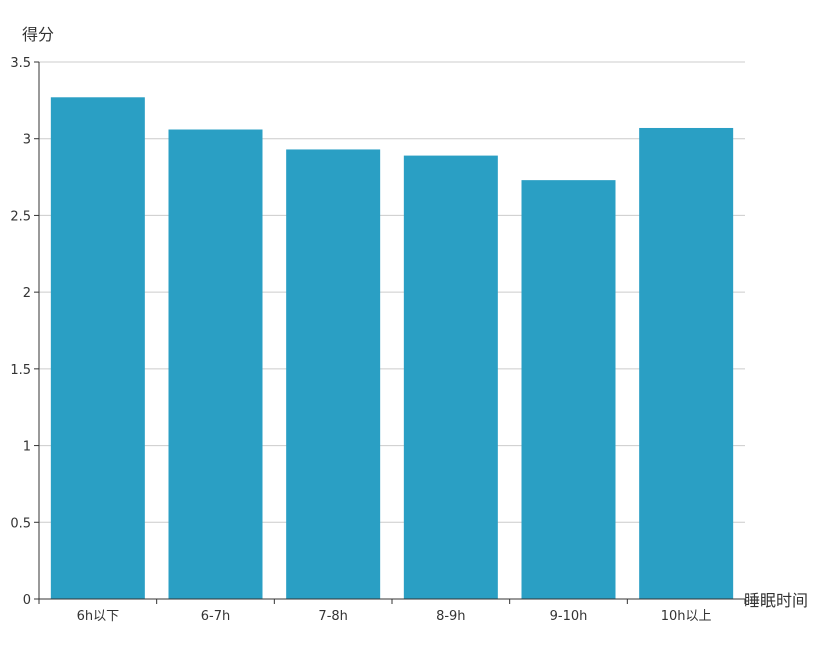 This screenshot has width=815, height=657. What do you see at coordinates (27, 447) in the screenshot?
I see `y-tick-label: 1` at bounding box center [27, 447].